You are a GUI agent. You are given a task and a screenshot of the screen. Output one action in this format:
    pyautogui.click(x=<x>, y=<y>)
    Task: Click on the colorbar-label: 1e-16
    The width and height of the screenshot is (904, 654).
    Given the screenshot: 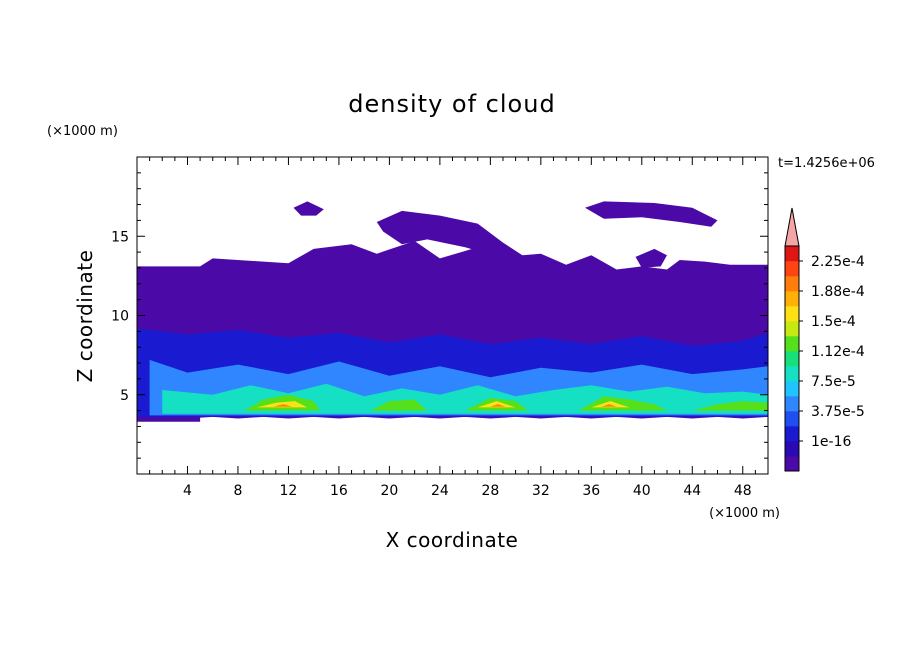 What is the action you would take?
    pyautogui.click(x=831, y=442)
    